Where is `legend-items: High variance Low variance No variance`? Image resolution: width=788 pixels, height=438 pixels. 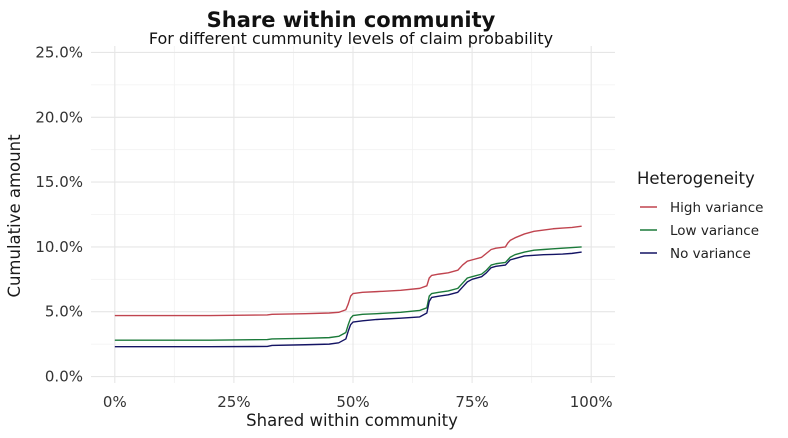 legend-items: High variance Low variance No variance is located at coordinates (701, 231).